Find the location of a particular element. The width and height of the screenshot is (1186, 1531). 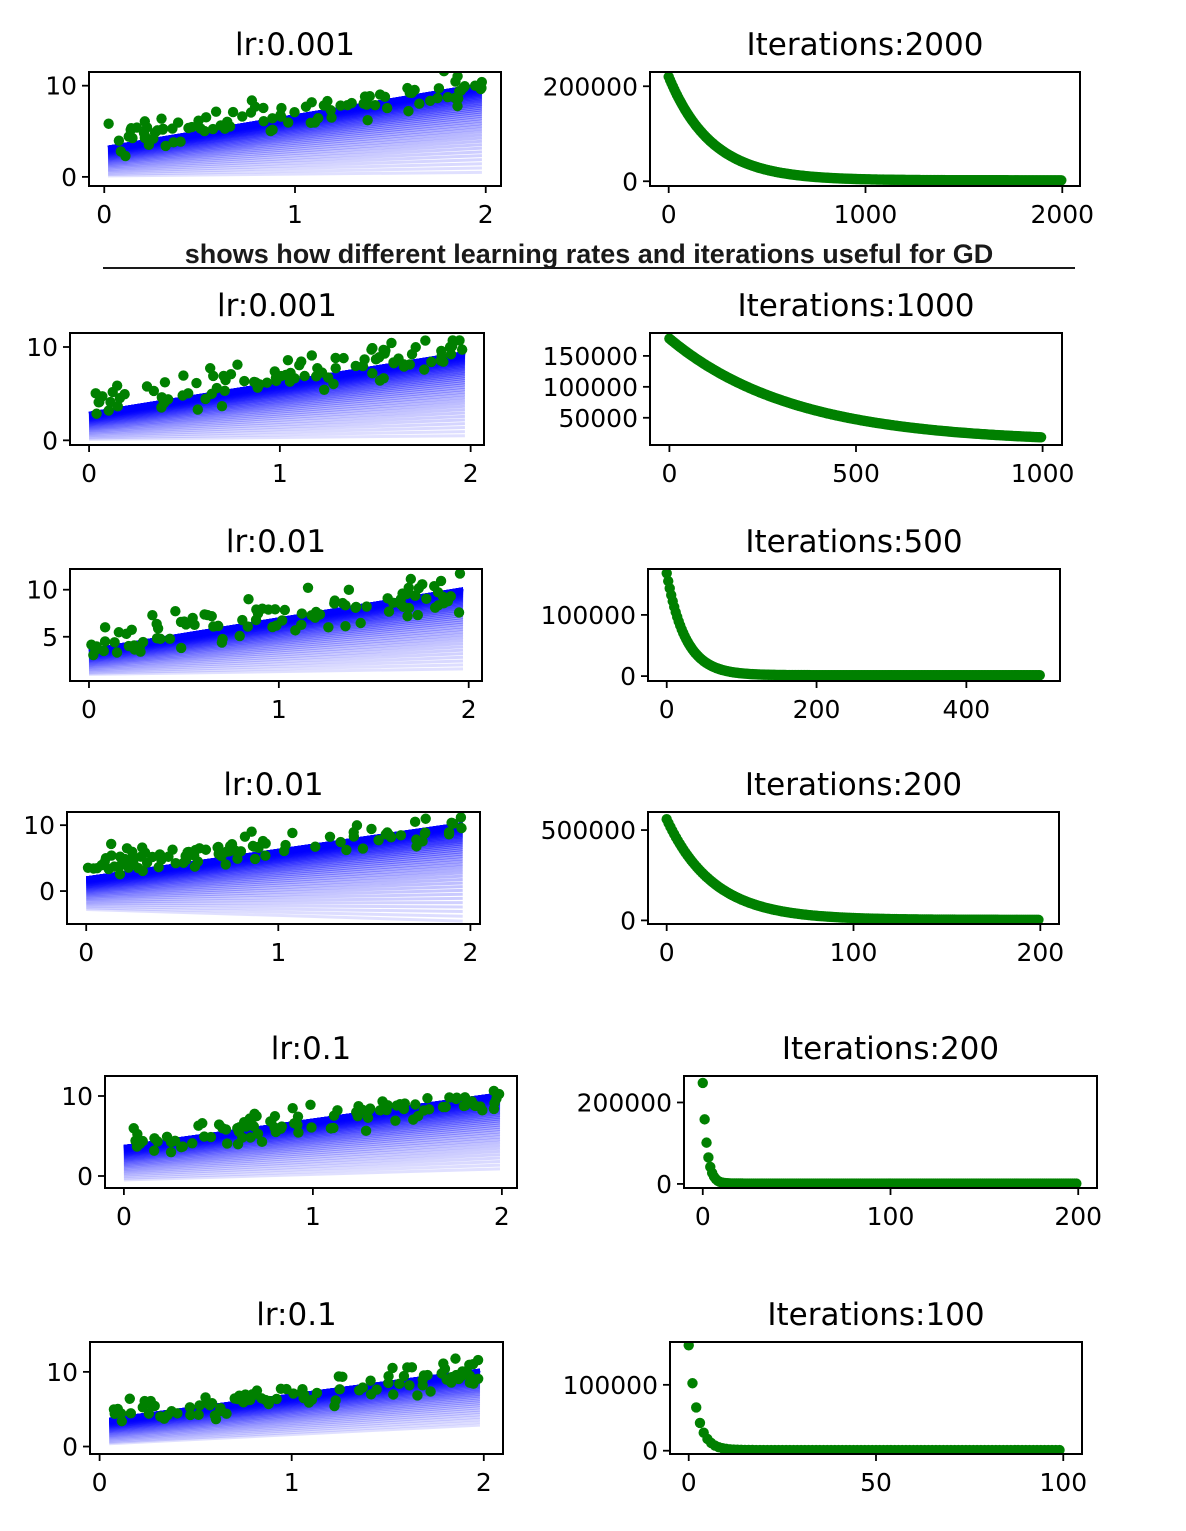

y-tick-label: 0 is located at coordinates (650, 1451).